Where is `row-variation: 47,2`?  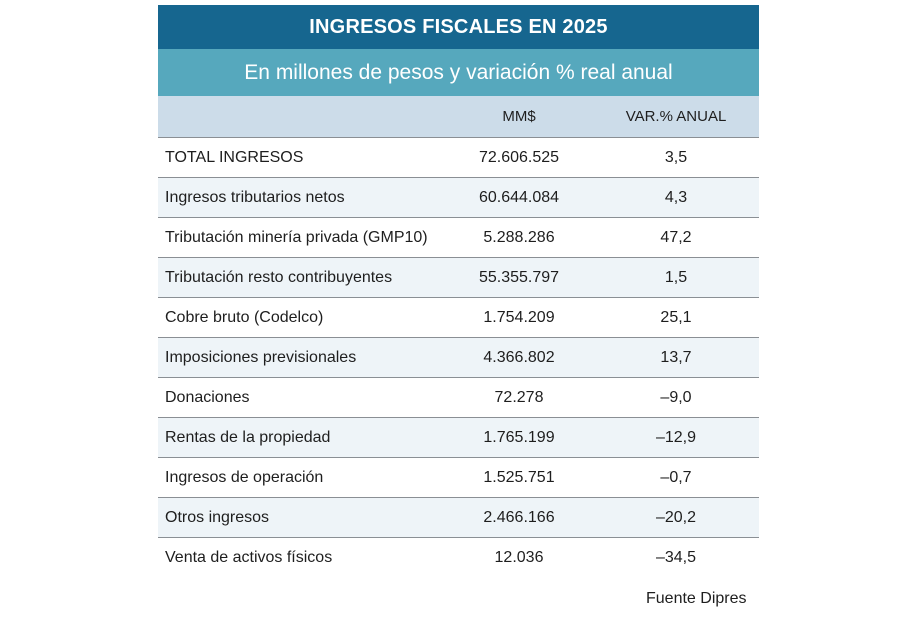
row-variation: 47,2 is located at coordinates (676, 237).